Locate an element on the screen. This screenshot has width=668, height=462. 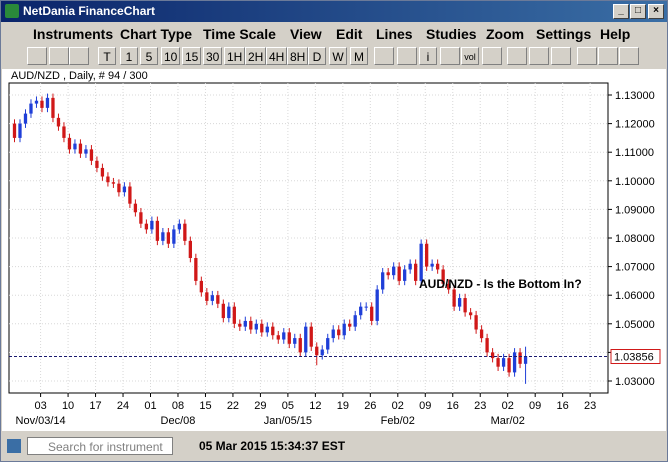
toolbar-button: T is located at coordinates (107, 56).